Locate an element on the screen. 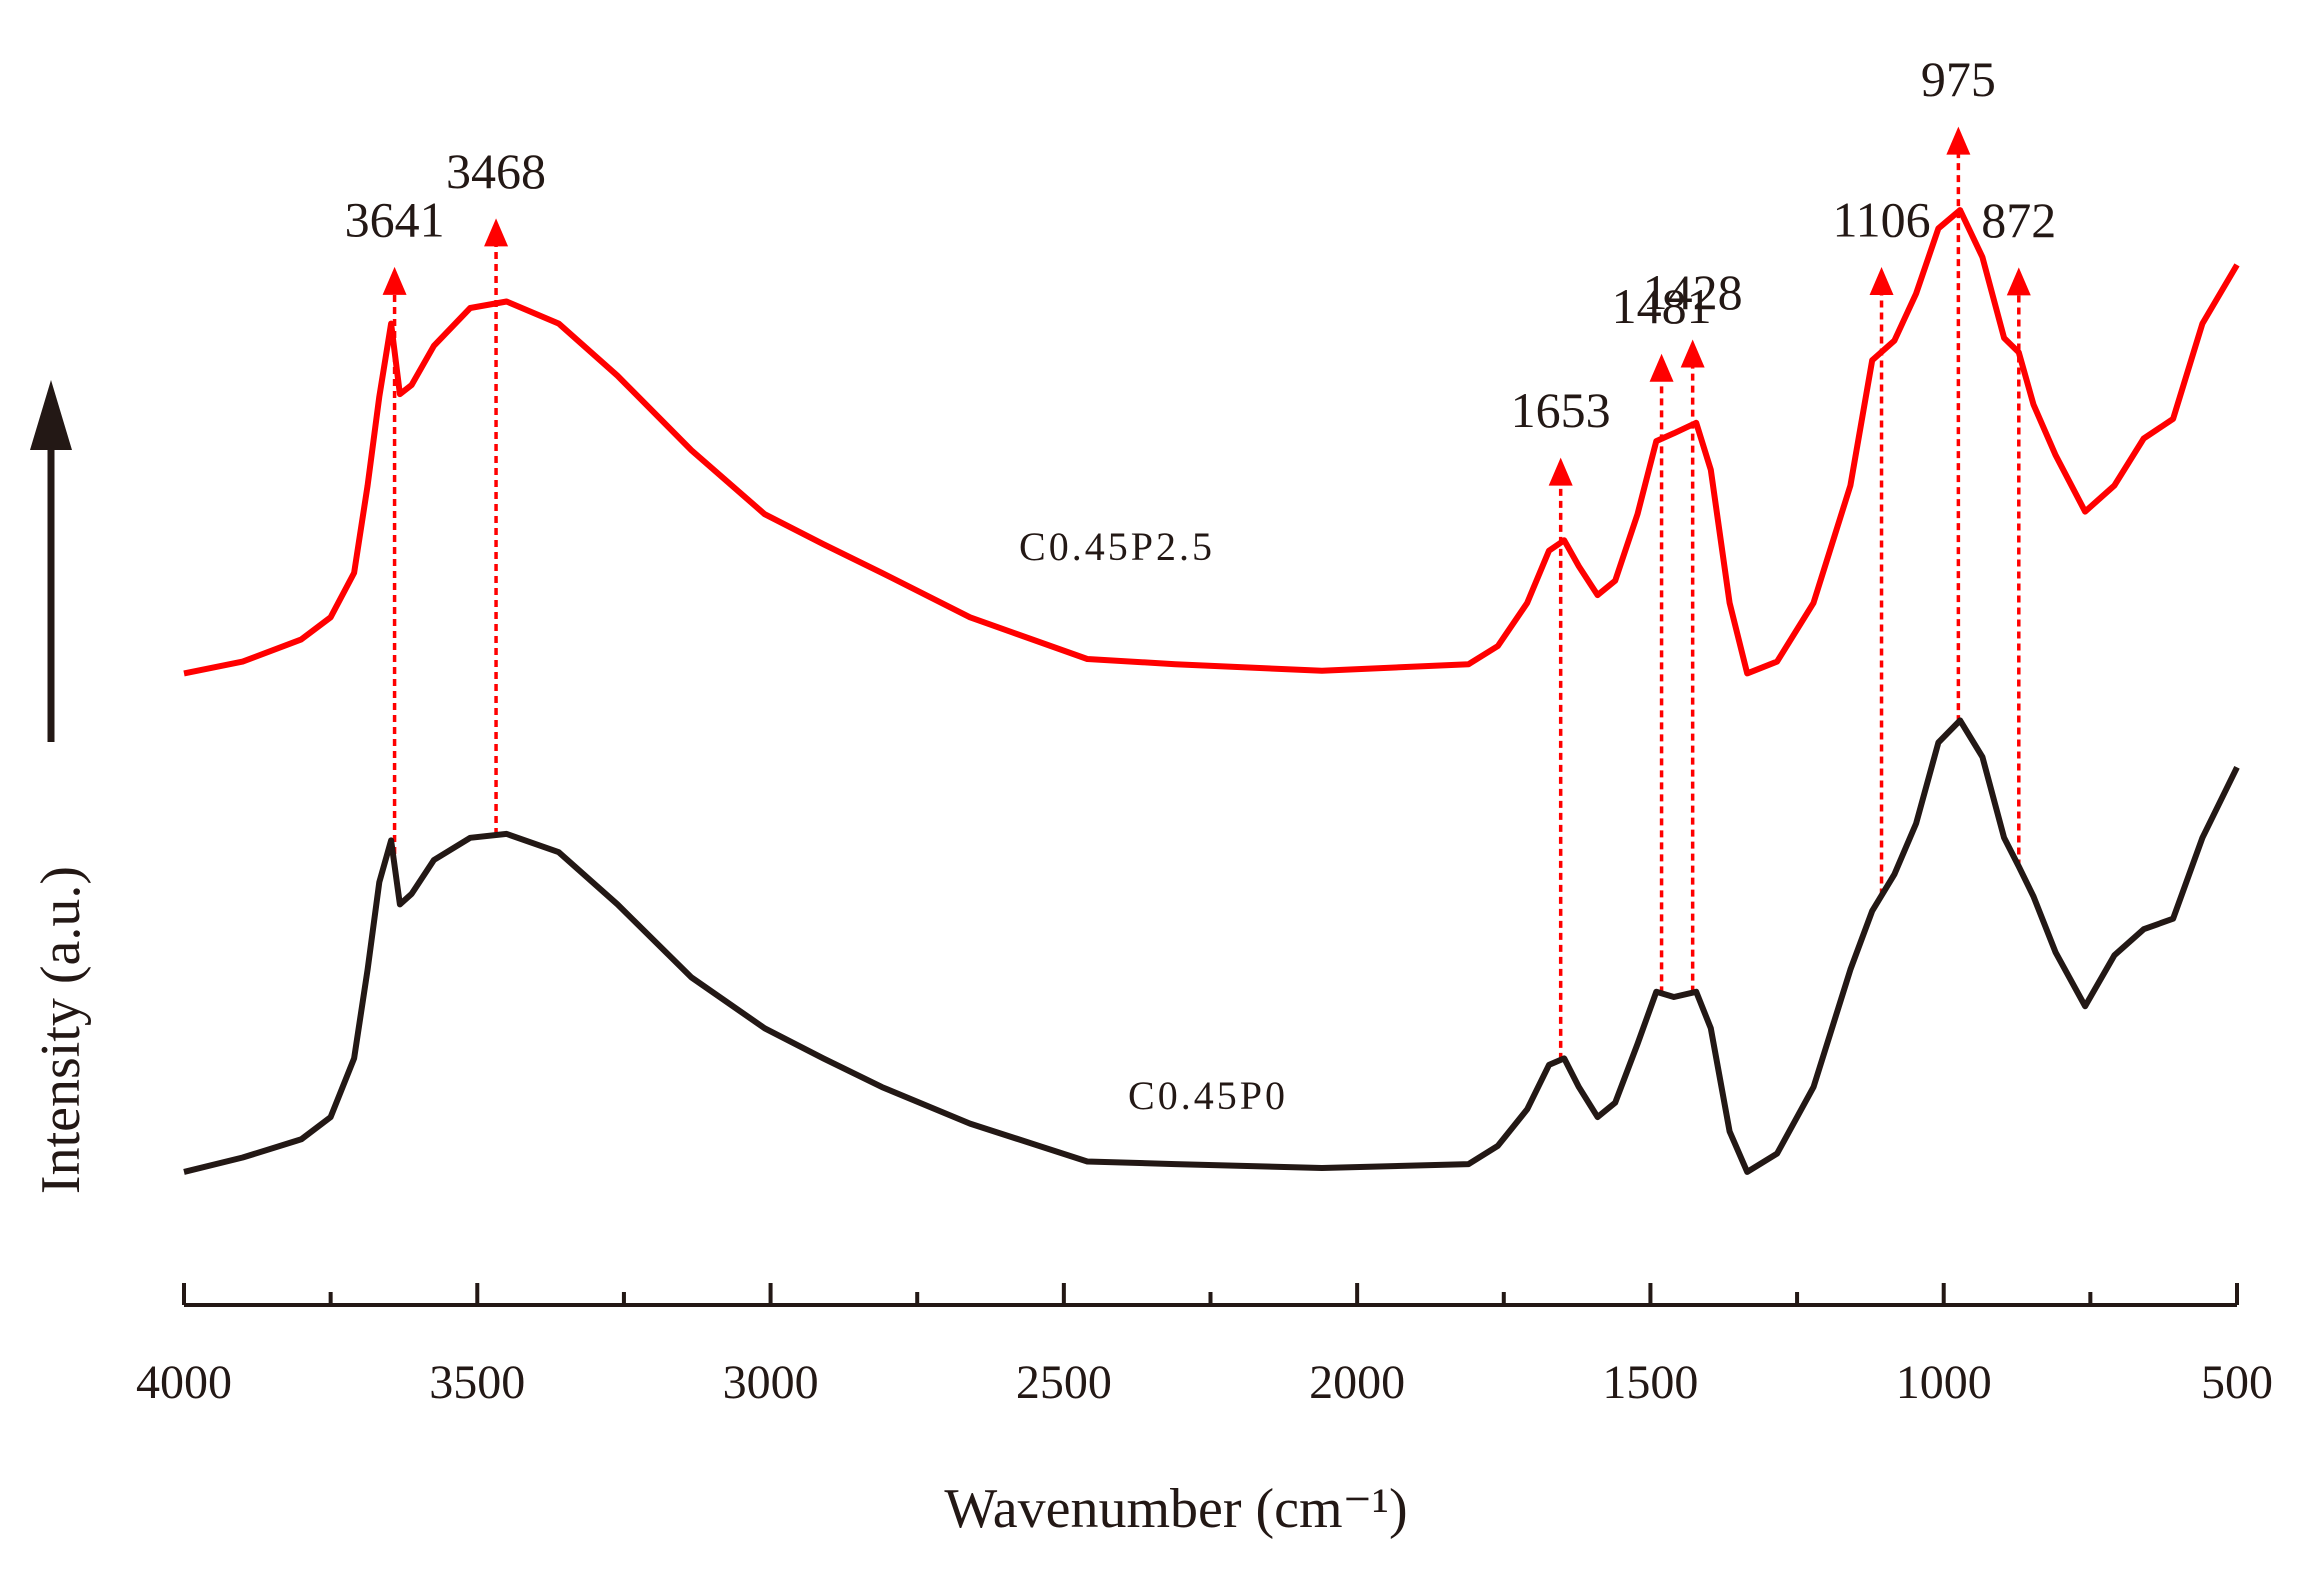 This screenshot has width=2305, height=1574. peak-label: 1653 is located at coordinates (1561, 410).